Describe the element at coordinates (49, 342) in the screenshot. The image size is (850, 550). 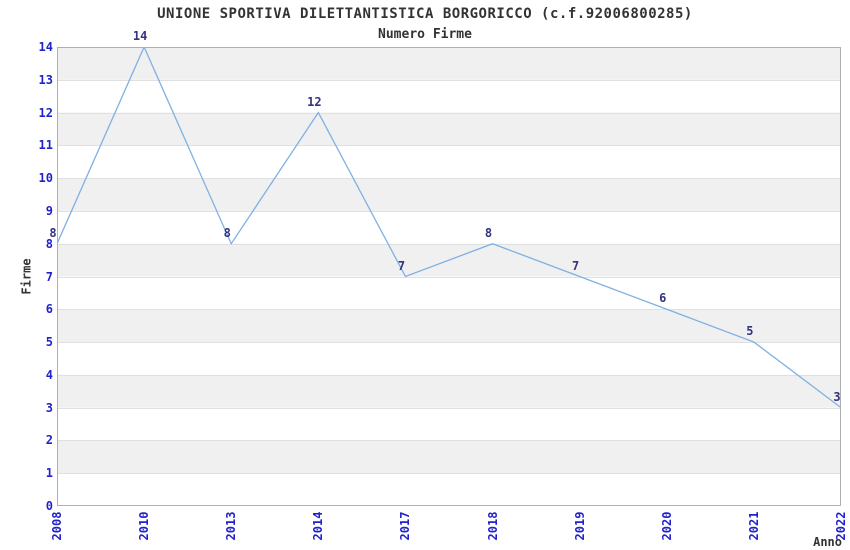
I see `y-tick-label: 5` at that location.